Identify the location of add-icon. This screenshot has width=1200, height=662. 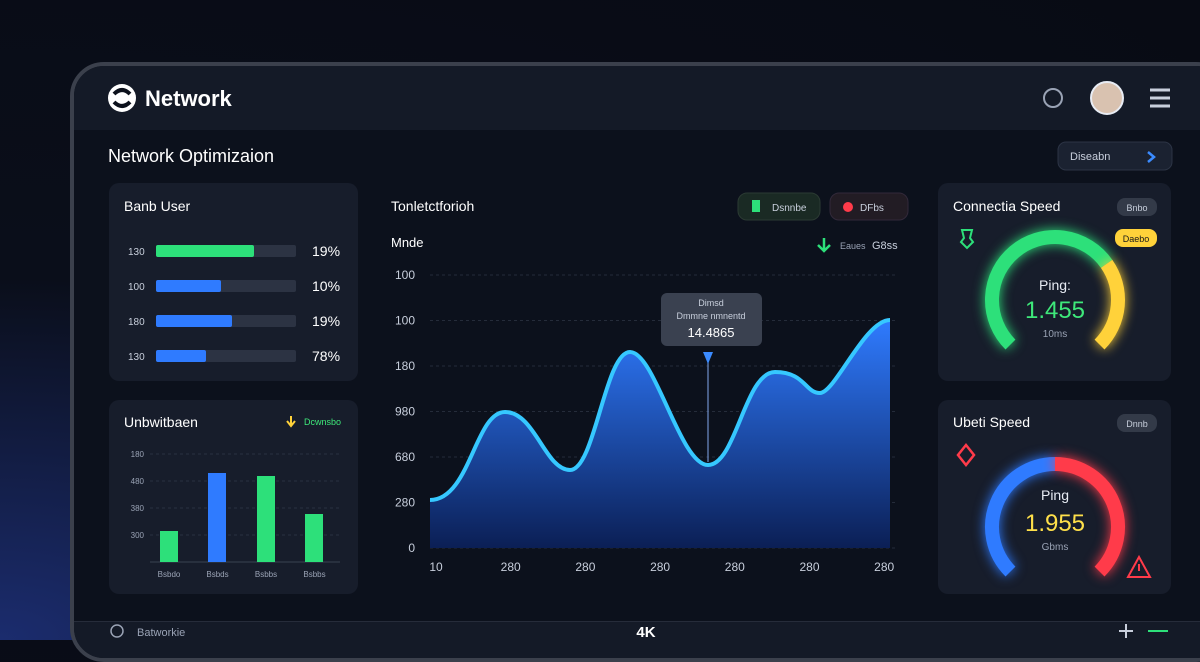
(1126, 631).